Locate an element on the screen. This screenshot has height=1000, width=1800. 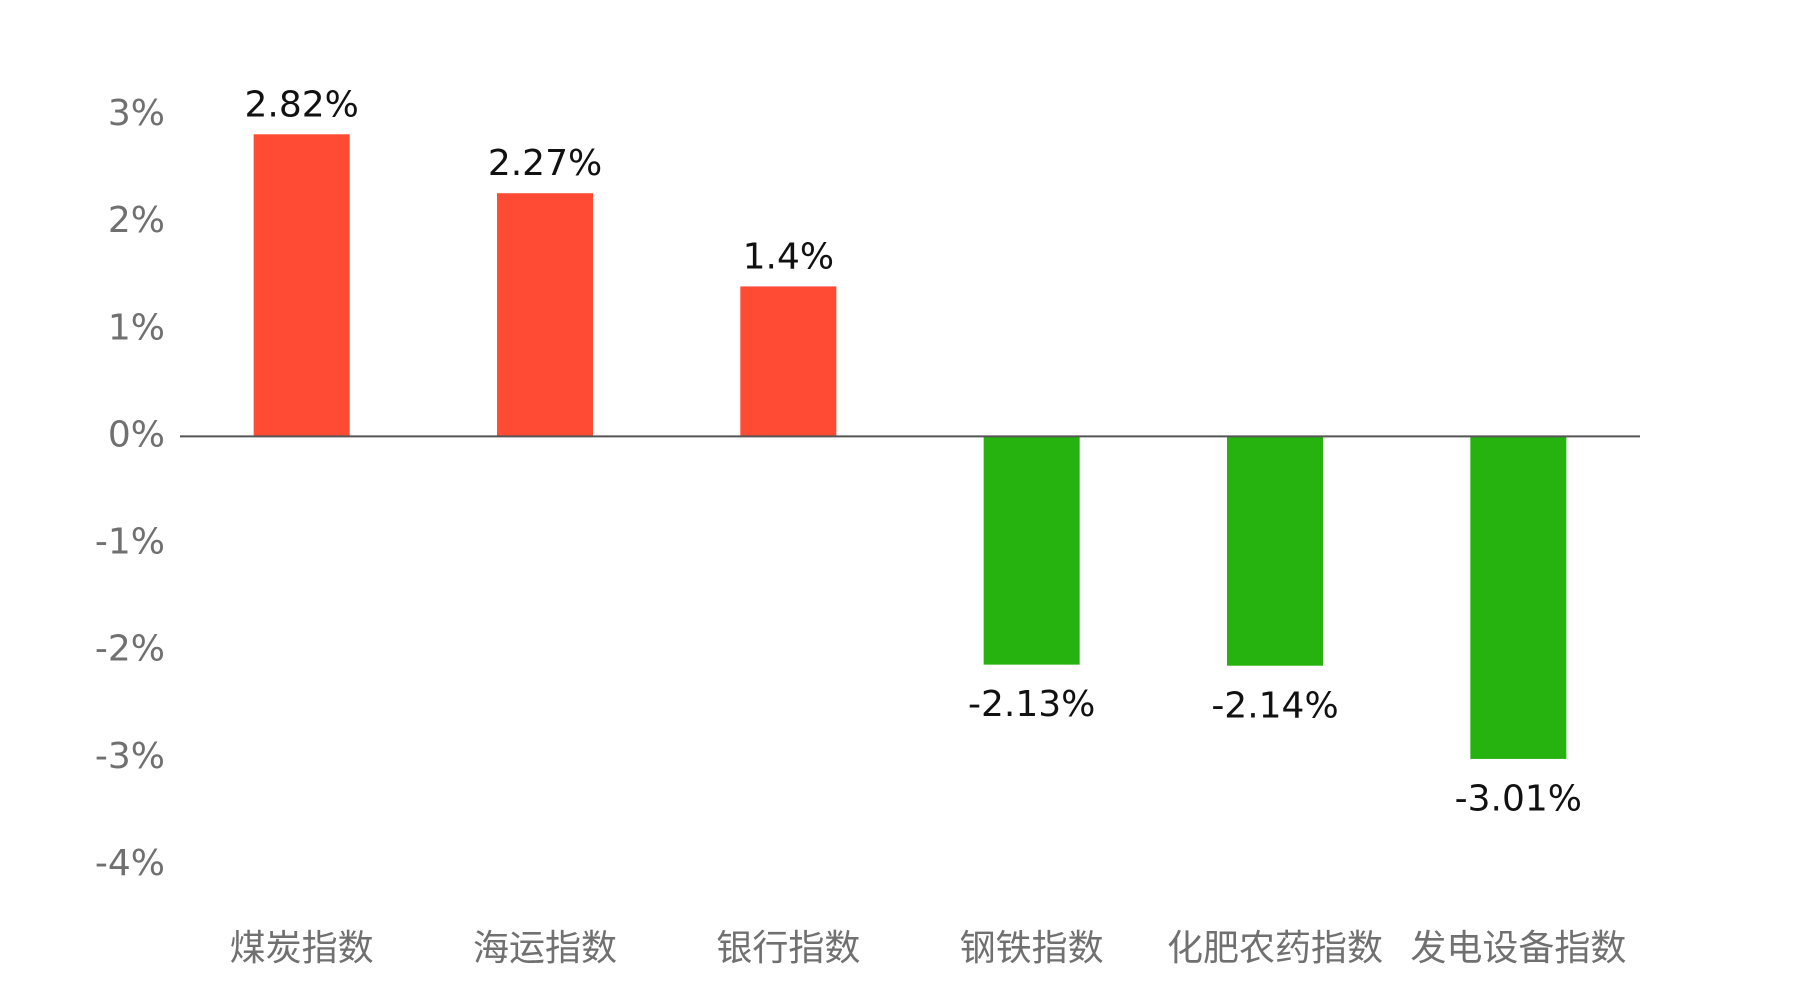
y-tick-label: -4% is located at coordinates (130, 863).